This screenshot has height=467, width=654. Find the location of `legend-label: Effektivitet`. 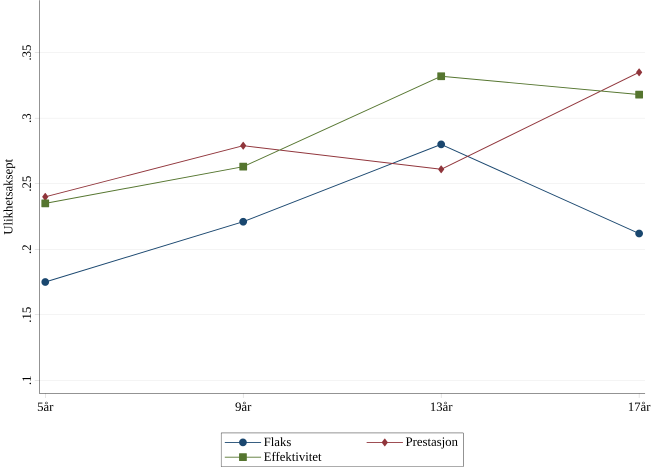

legend-label: Effektivitet is located at coordinates (293, 457).